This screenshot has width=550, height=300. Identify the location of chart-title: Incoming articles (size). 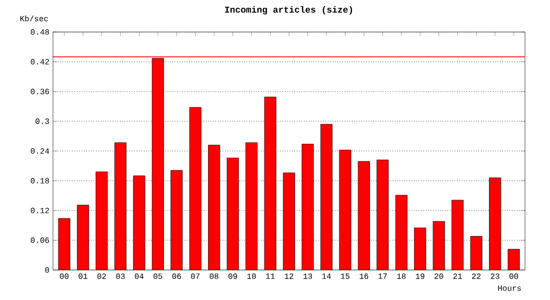
(288, 10).